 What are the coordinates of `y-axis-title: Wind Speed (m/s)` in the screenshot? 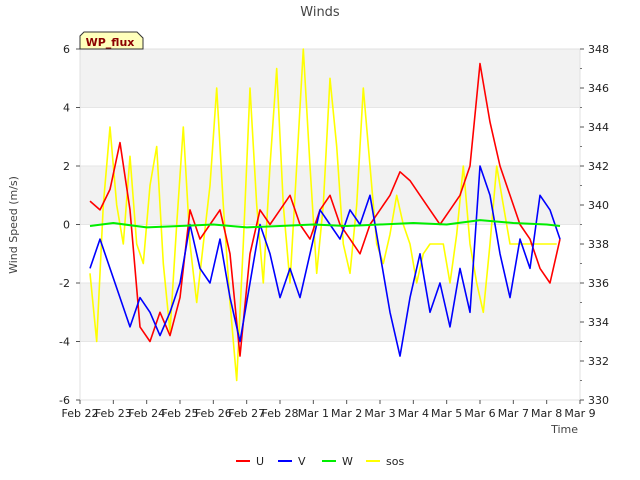 It's located at (13, 225).